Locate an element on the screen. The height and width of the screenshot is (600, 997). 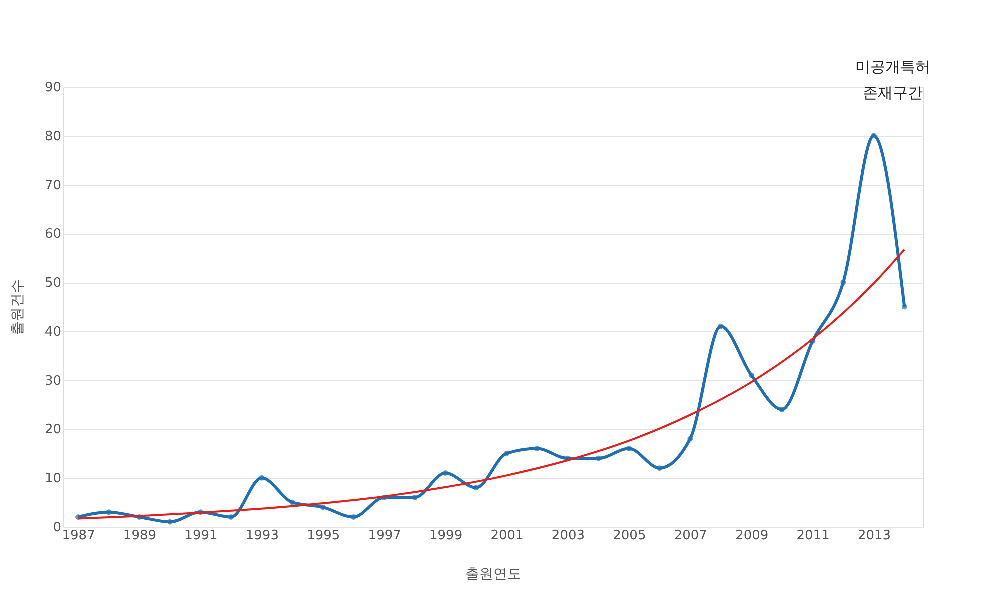
x-tick-label: 1987 is located at coordinates (79, 536).